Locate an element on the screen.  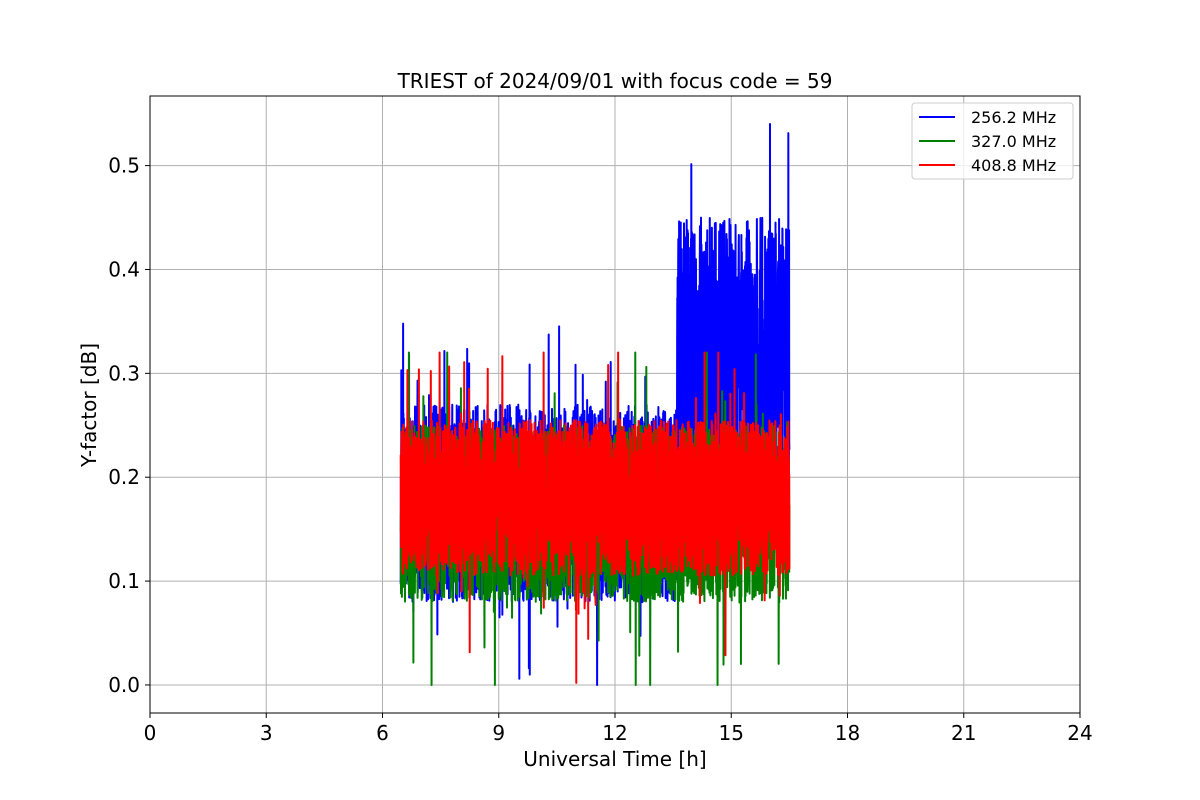
x-tick-label: 24 is located at coordinates (1079, 733).